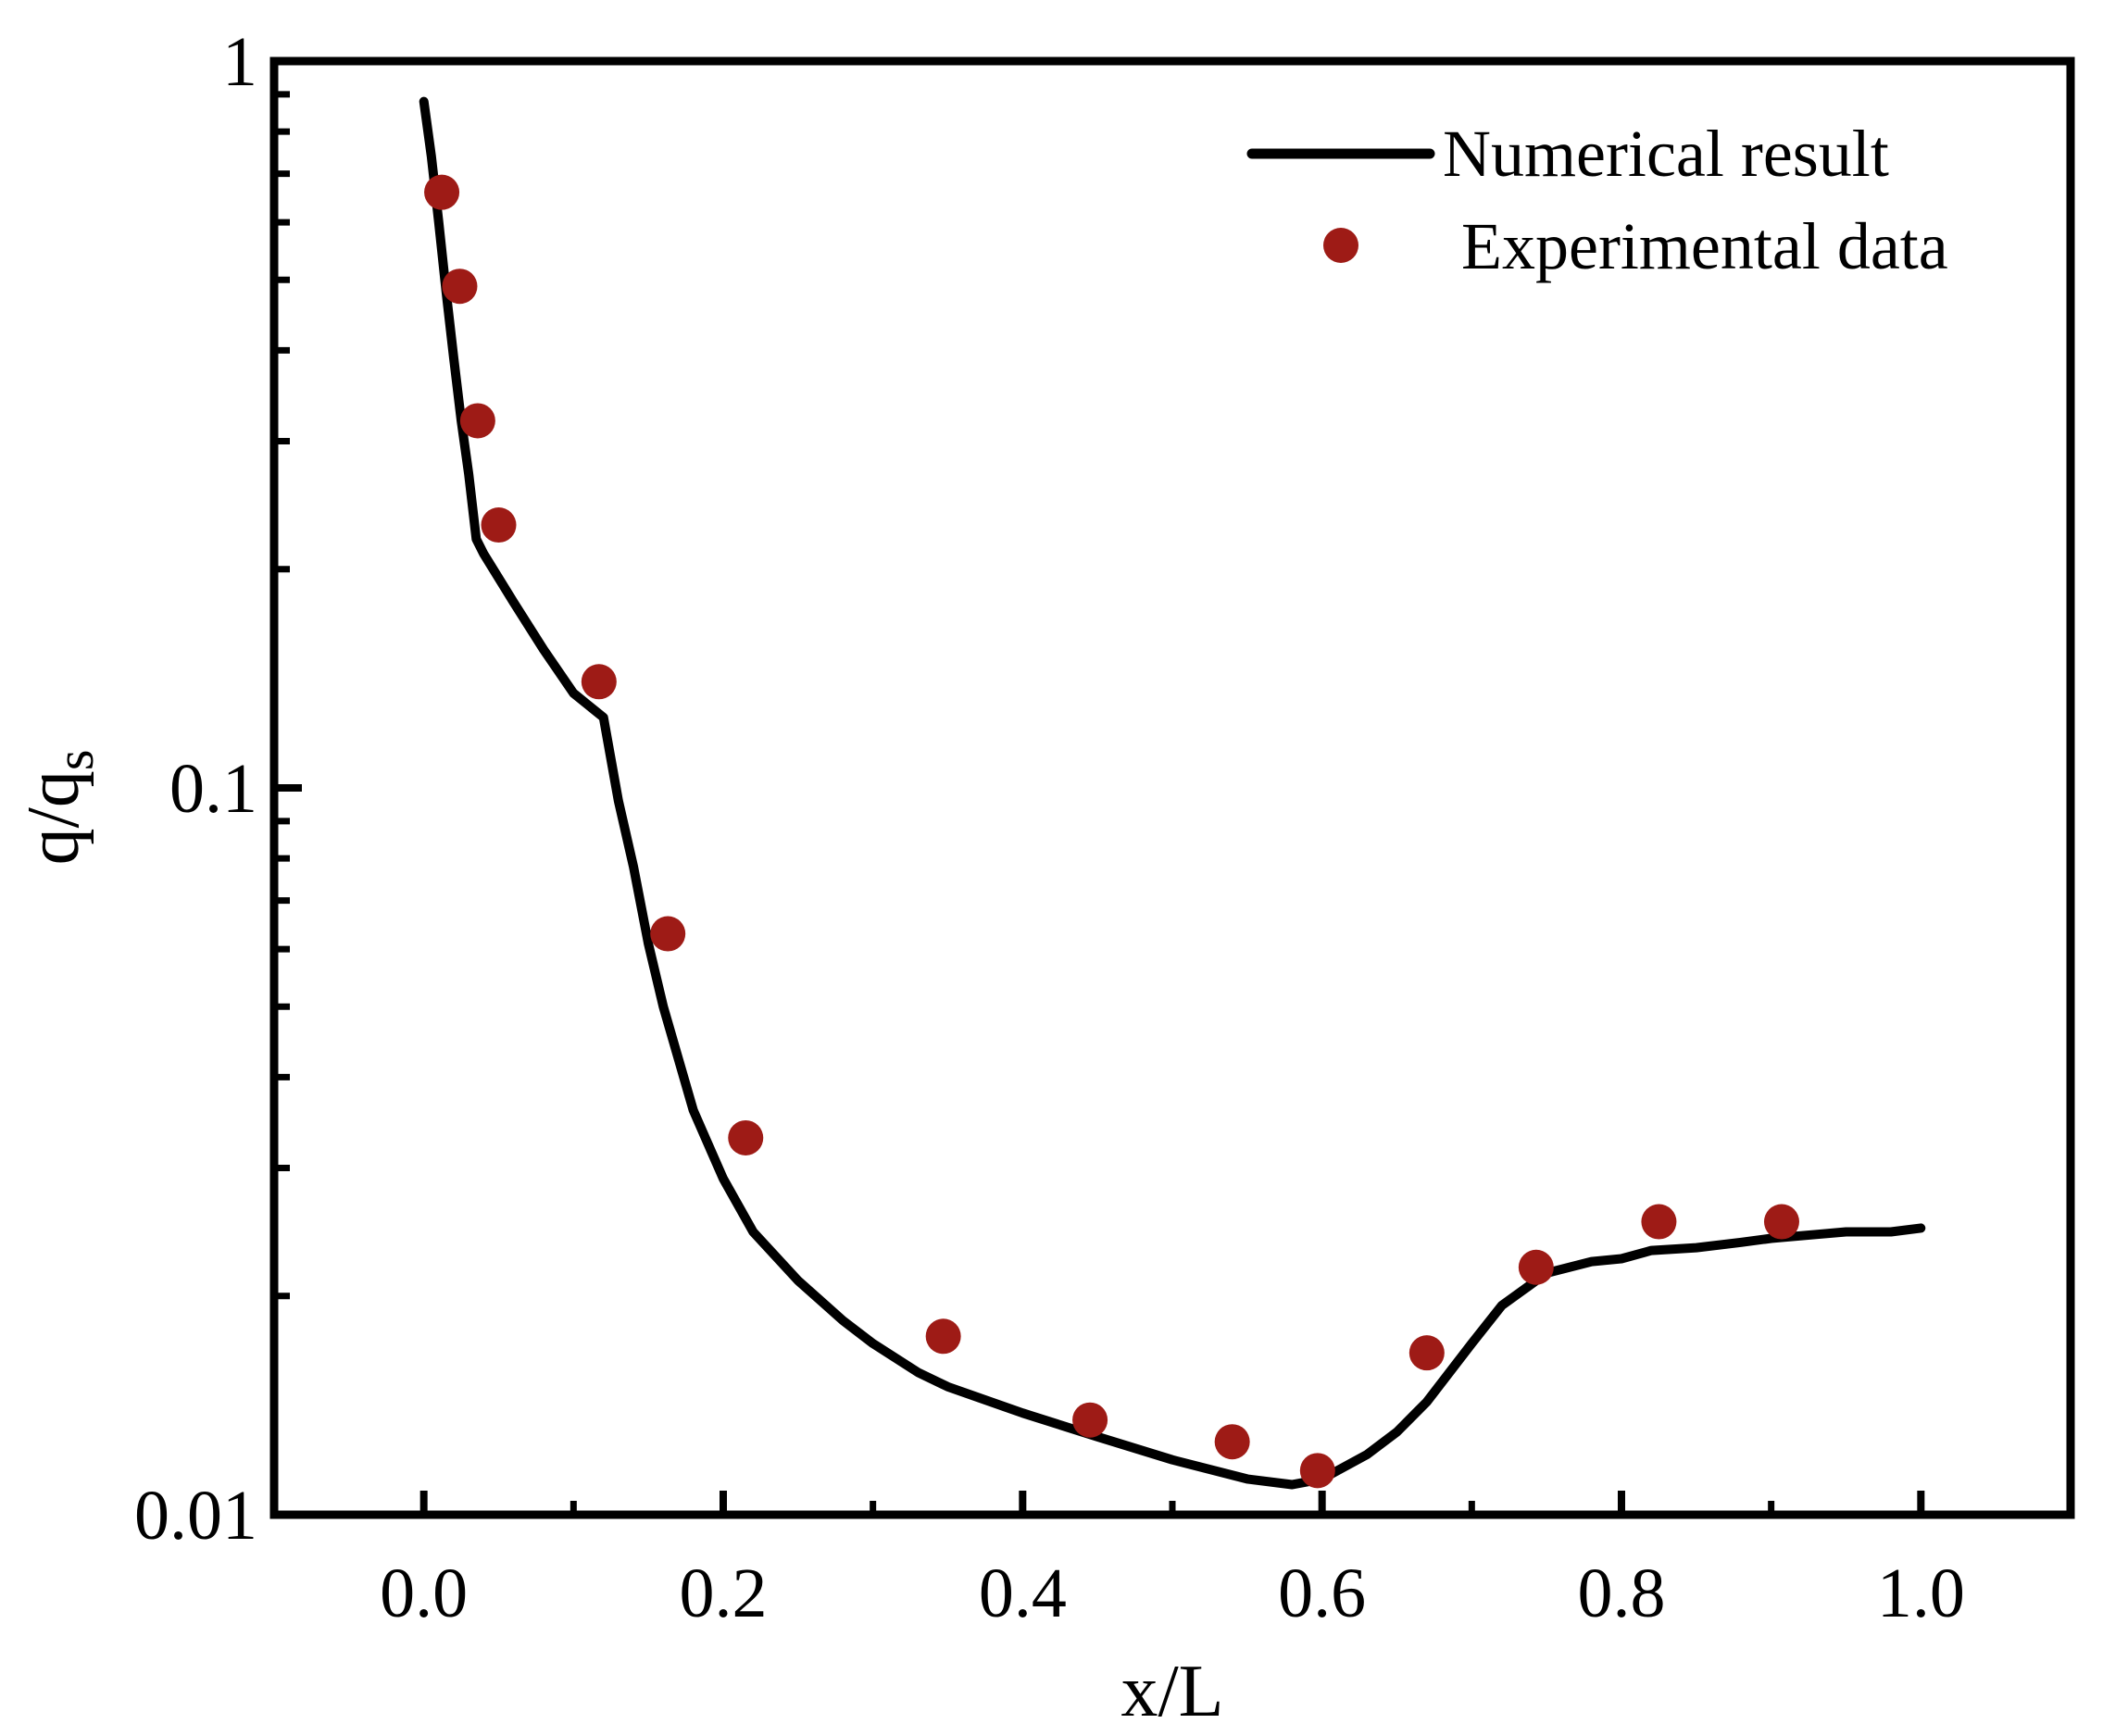  What do you see at coordinates (1666, 154) in the screenshot?
I see `legend-label-numerical: Numerical result` at bounding box center [1666, 154].